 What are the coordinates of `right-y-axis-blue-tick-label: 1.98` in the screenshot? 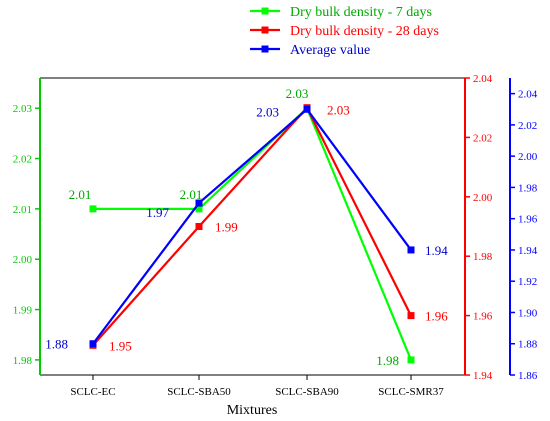 It's located at (528, 188).